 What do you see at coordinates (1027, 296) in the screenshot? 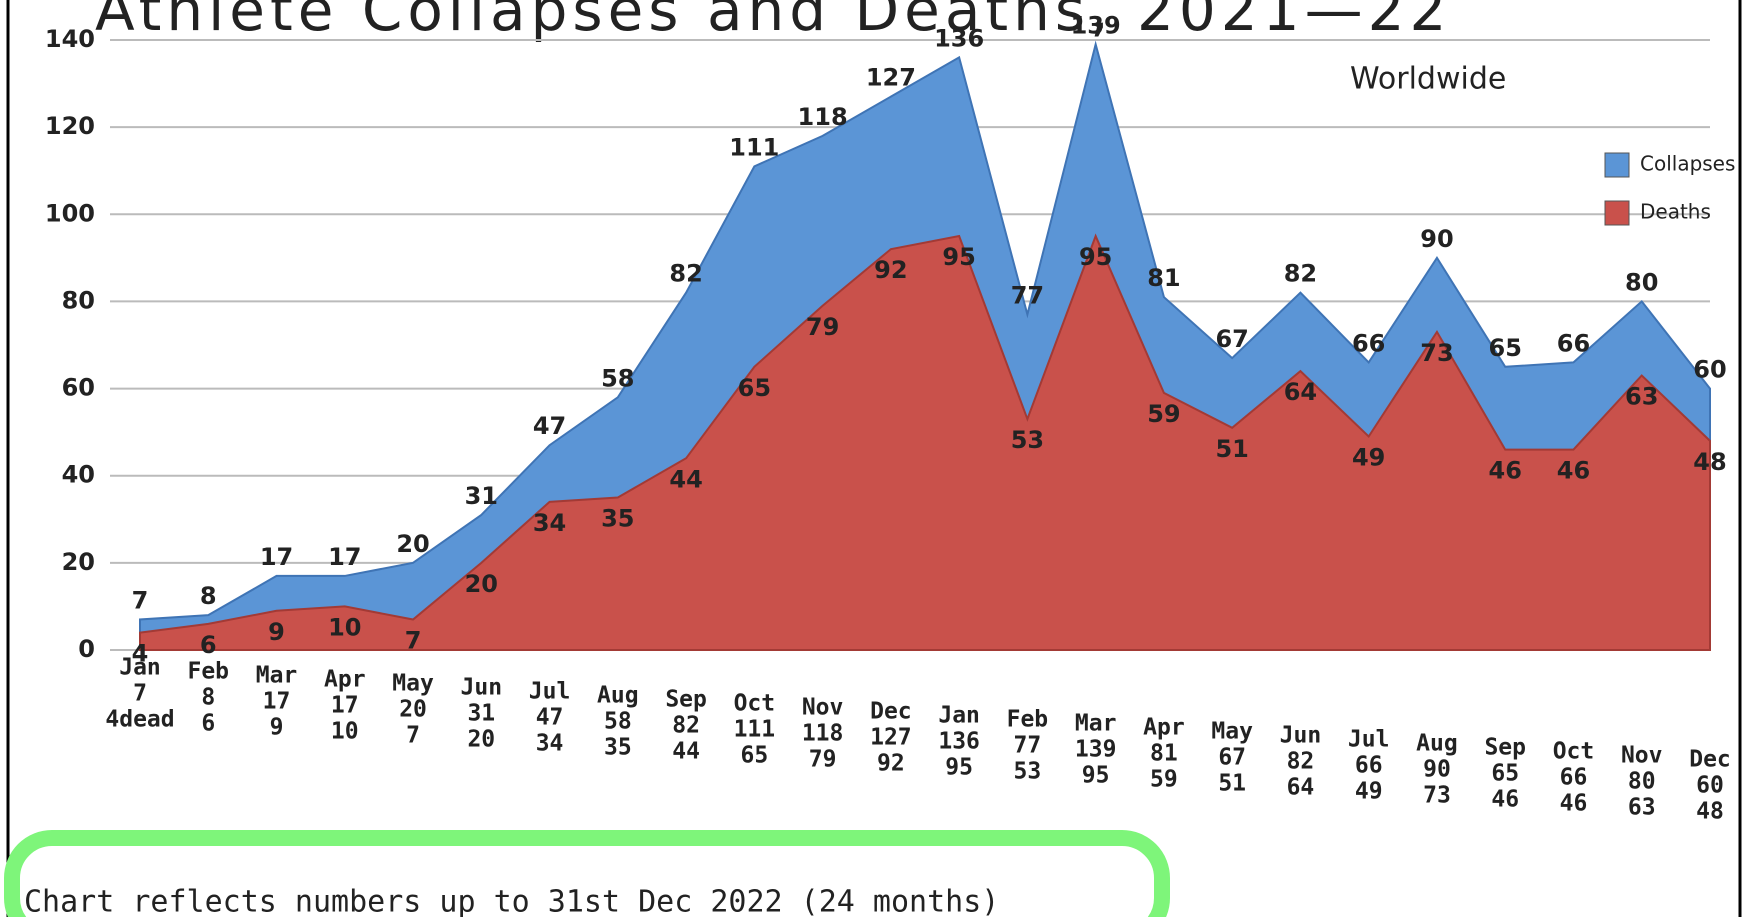
I see `data-label: 77` at bounding box center [1027, 296].